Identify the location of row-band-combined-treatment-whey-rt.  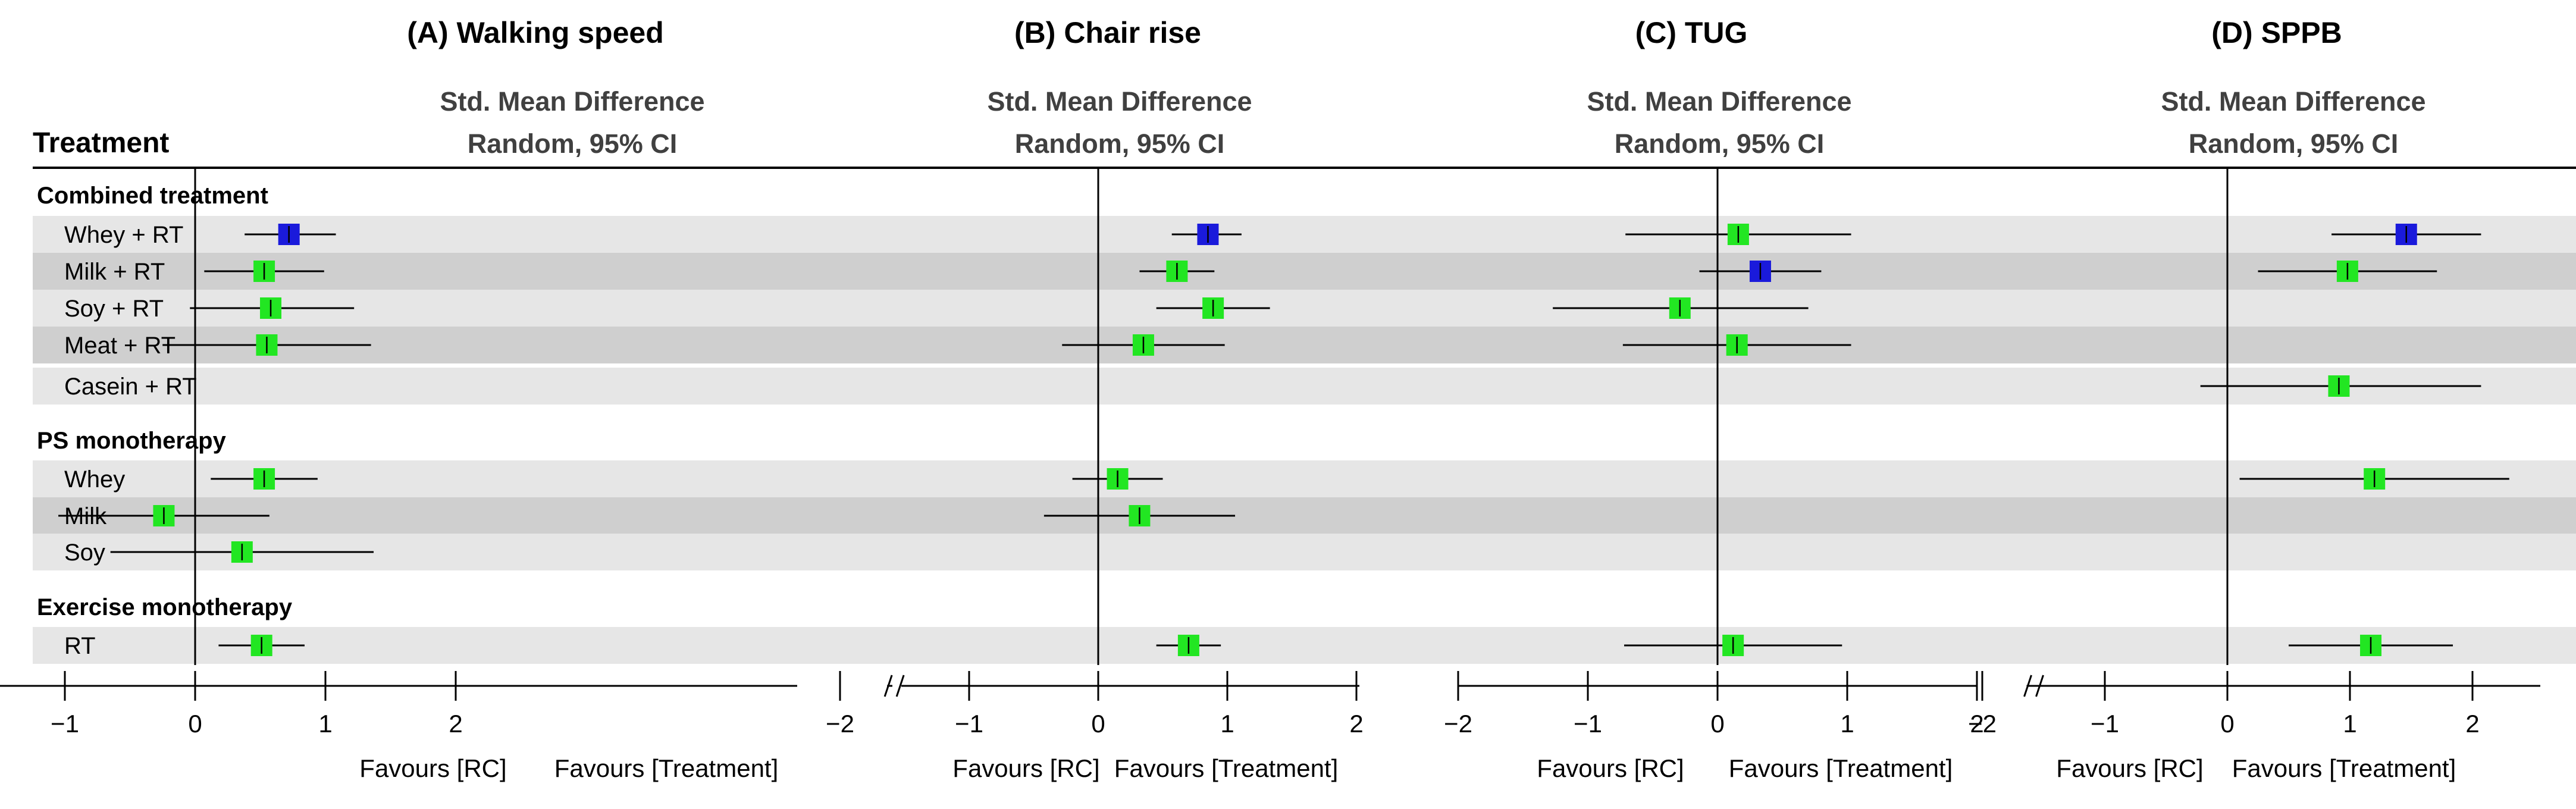
(1304, 235).